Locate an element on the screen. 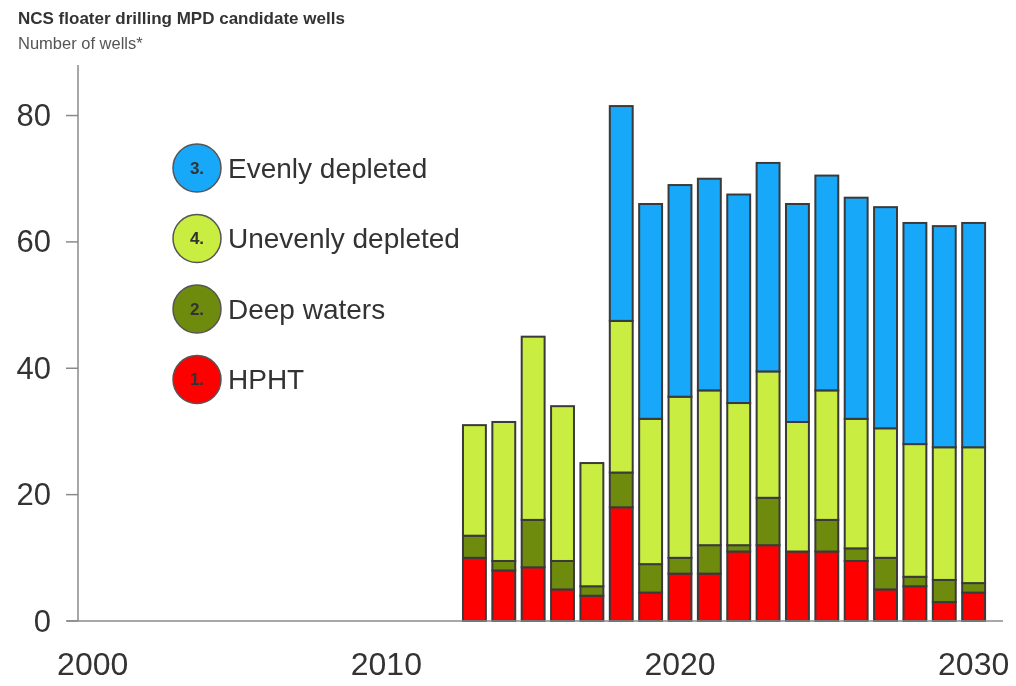 Image resolution: width=1016 pixels, height=686 pixels. legend-label: HPHT is located at coordinates (266, 379).